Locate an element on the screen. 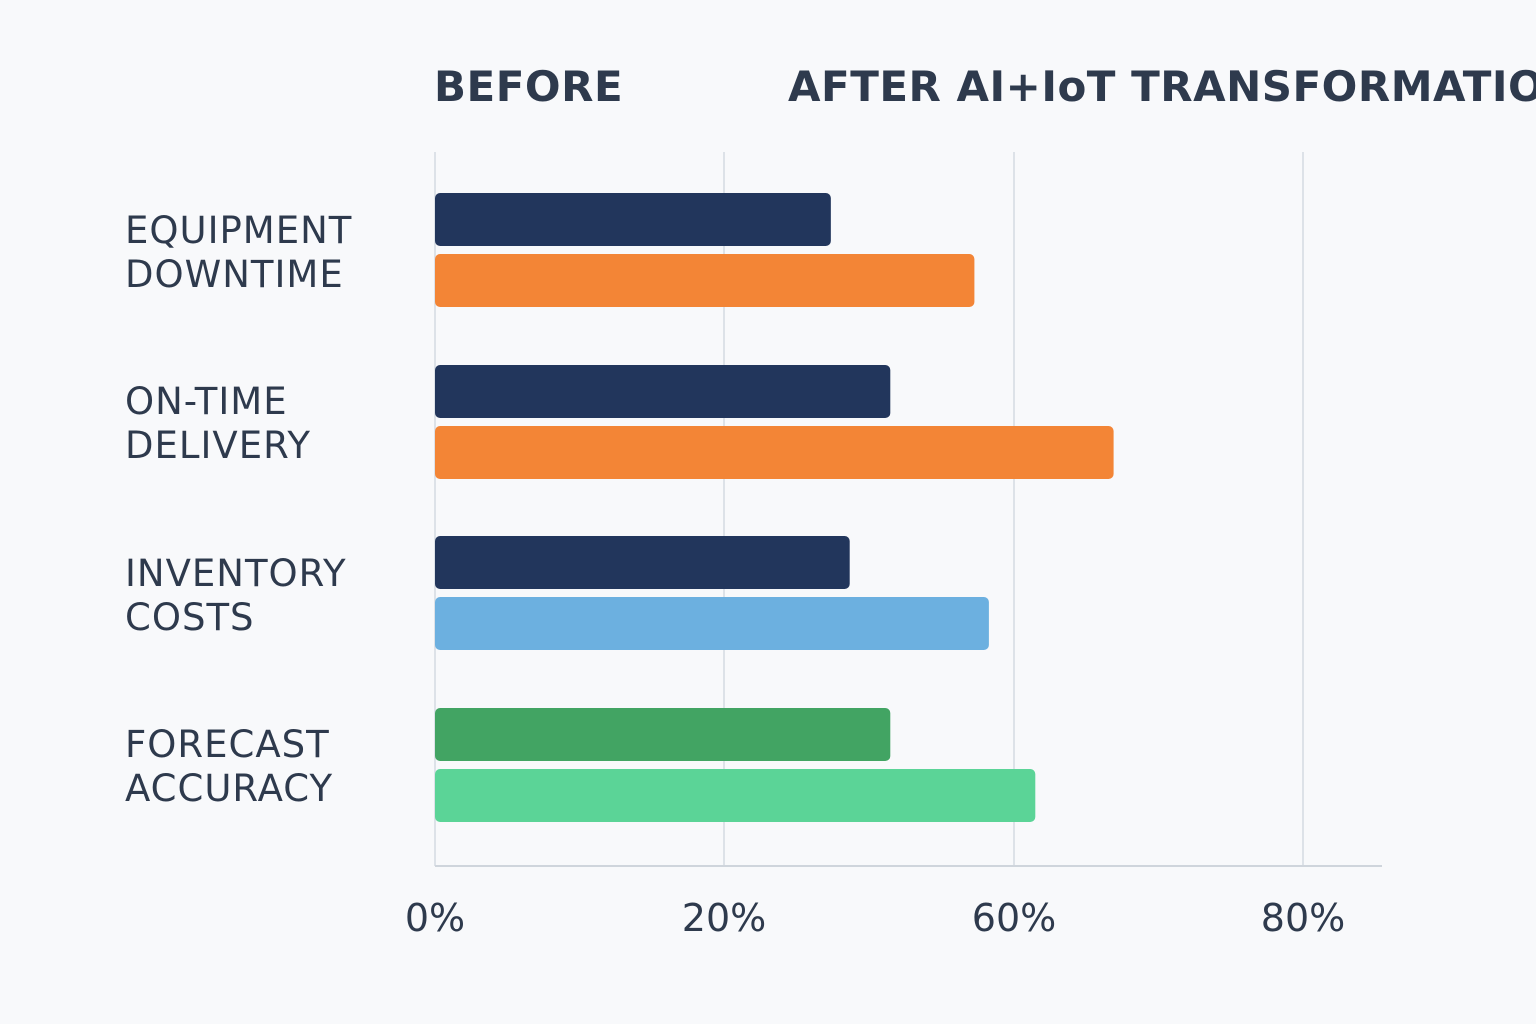 The image size is (1536, 1024). category-label-on-time-delivery: ON-TIME DELIVERY is located at coordinates (270, 424).